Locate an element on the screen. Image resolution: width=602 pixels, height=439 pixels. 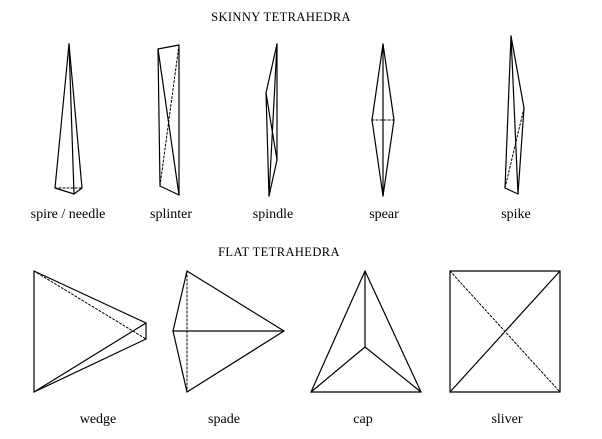
cap-label: cap is located at coordinates (362, 419).